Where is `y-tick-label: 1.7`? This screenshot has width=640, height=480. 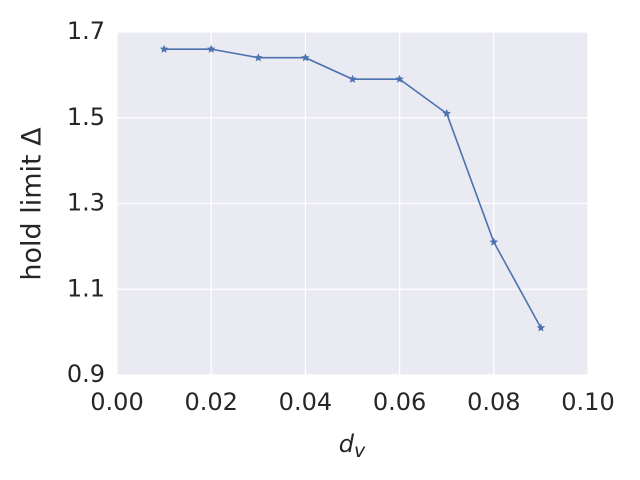
y-tick-label: 1.7 is located at coordinates (86, 31).